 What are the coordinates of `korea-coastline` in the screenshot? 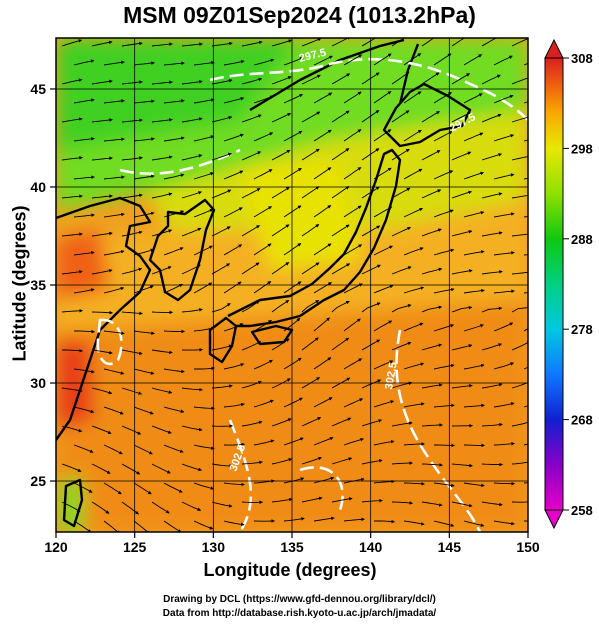 It's located at (182, 250).